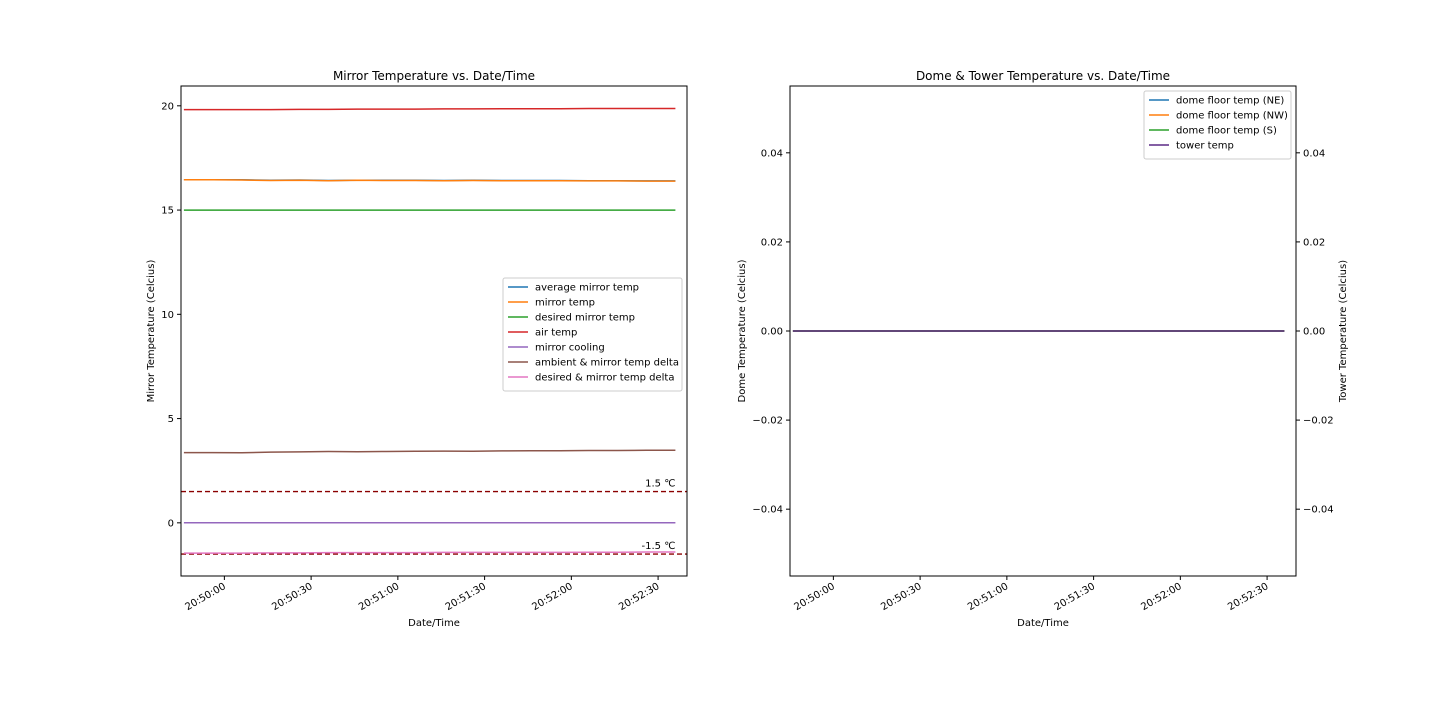 This screenshot has height=720, width=1440. I want to click on legend-entry: average mirror temp, so click(587, 288).